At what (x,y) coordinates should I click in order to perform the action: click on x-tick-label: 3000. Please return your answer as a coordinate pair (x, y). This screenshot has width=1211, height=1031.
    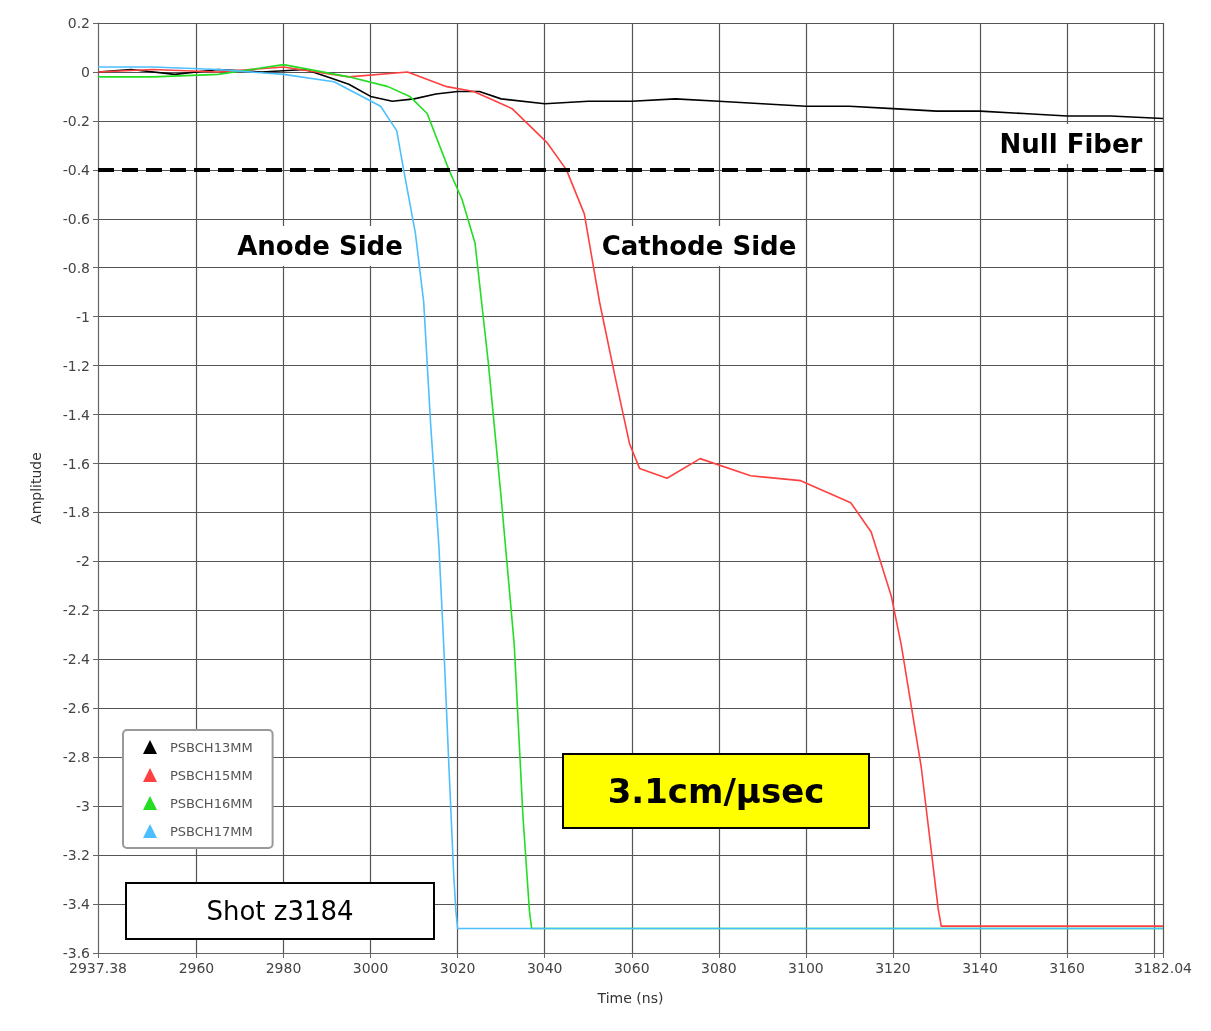
    Looking at the image, I should click on (370, 968).